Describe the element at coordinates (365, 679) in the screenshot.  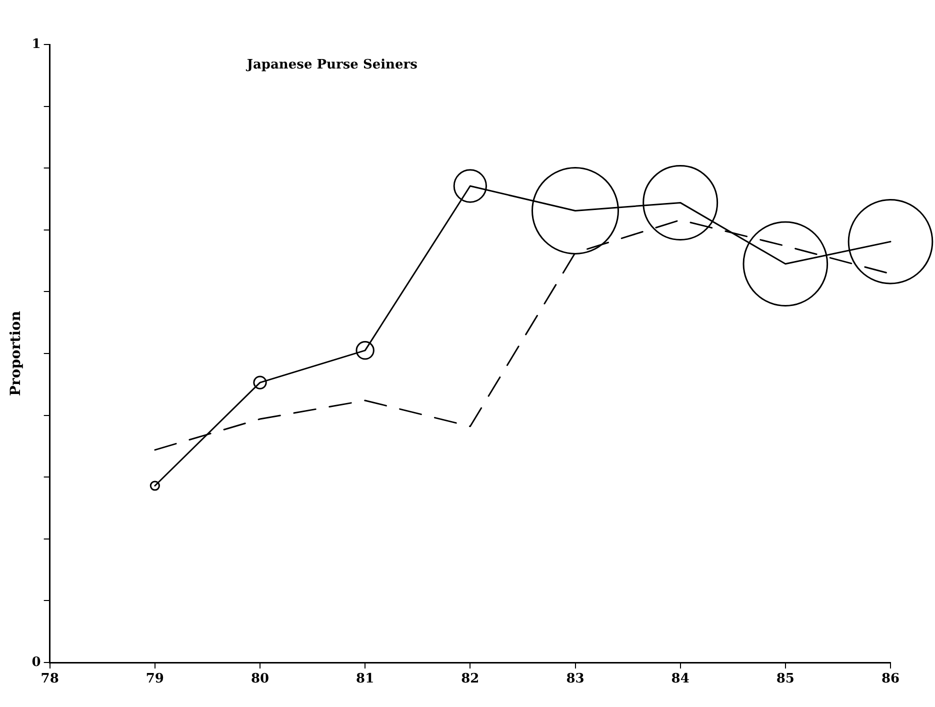
I see `x-tick-label: 81` at that location.